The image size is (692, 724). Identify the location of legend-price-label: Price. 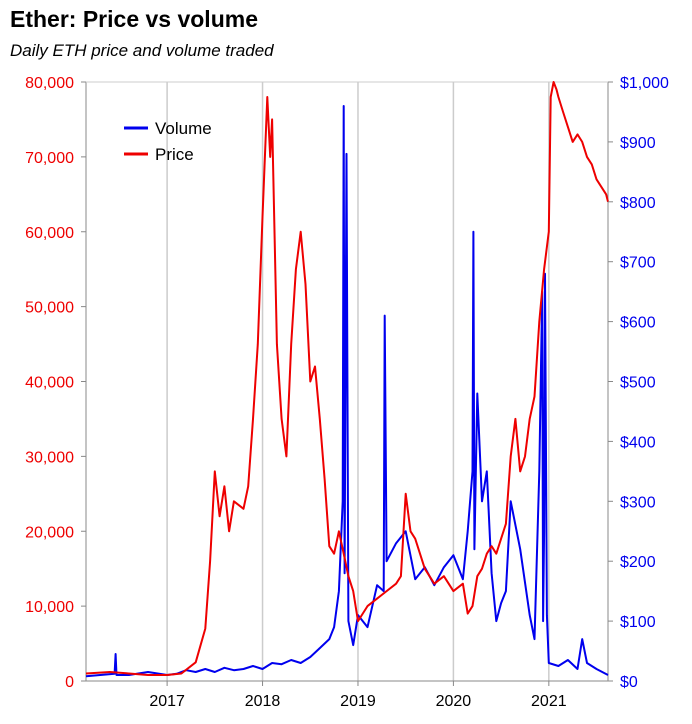
(174, 154).